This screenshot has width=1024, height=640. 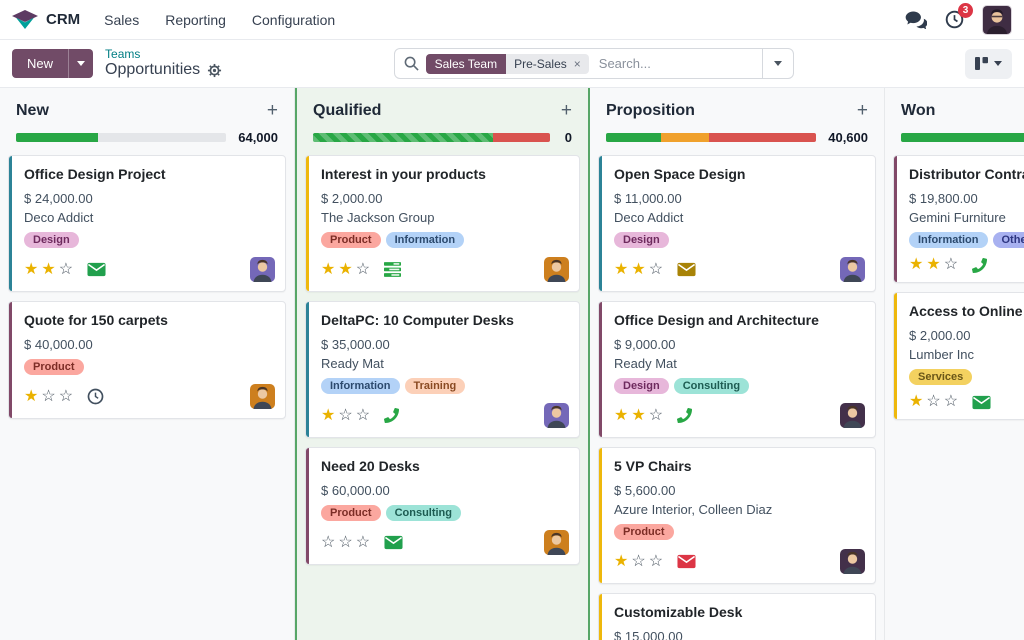 What do you see at coordinates (693, 509) in the screenshot?
I see `card-partner: Azure Interior, Colleen Diaz` at bounding box center [693, 509].